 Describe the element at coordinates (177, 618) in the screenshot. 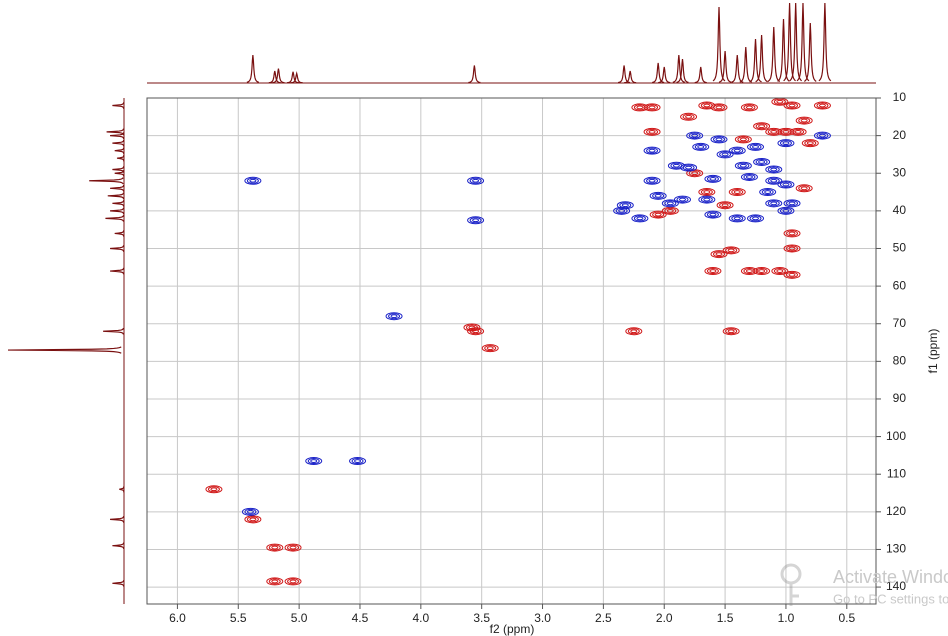

I see `x-tick-label: 6.0` at that location.